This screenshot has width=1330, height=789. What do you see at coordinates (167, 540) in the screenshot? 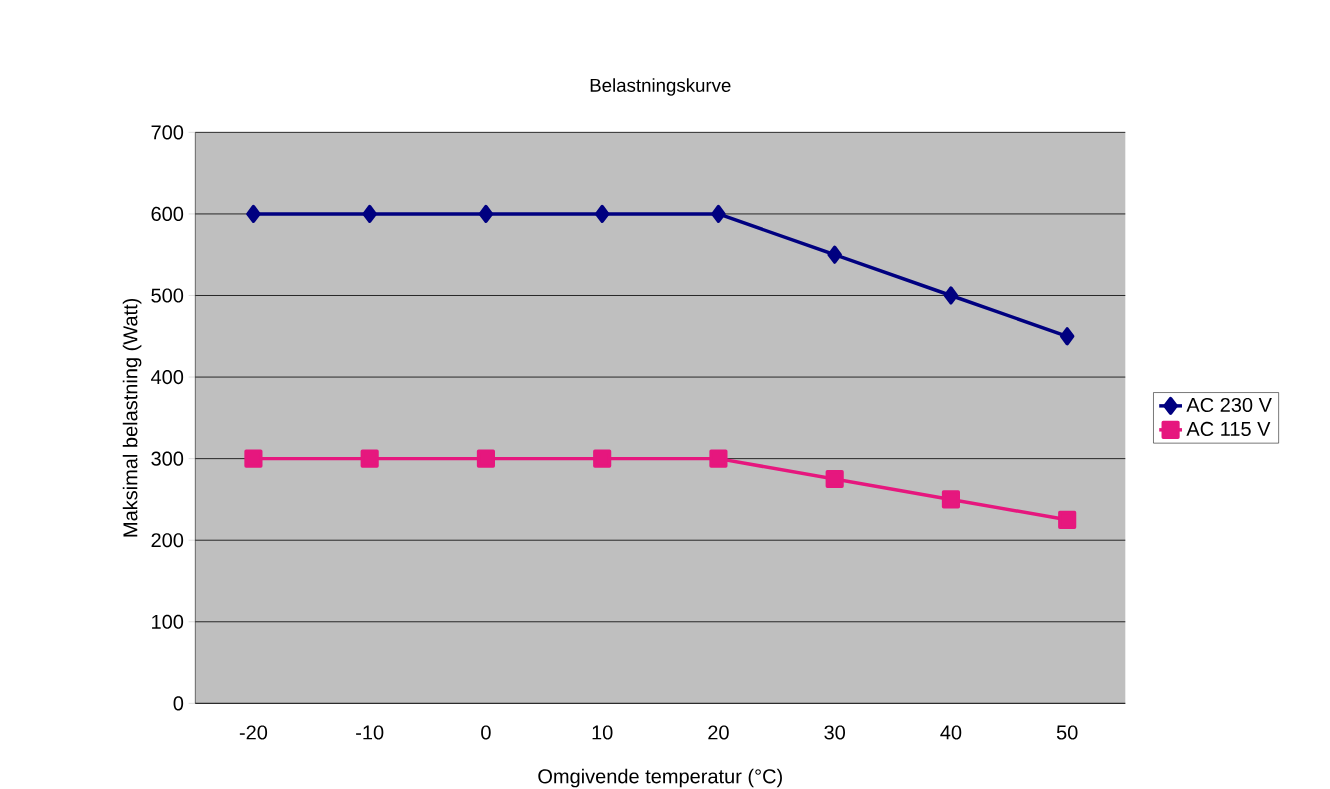
I see `y-tick-label: 200` at bounding box center [167, 540].